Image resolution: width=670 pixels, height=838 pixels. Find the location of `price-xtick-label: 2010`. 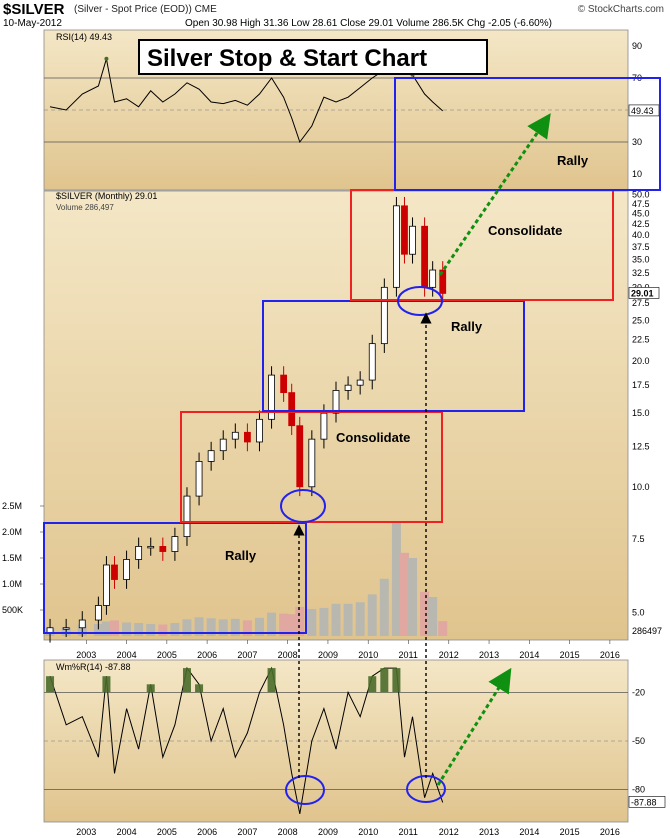

price-xtick-label: 2010 is located at coordinates (368, 655).